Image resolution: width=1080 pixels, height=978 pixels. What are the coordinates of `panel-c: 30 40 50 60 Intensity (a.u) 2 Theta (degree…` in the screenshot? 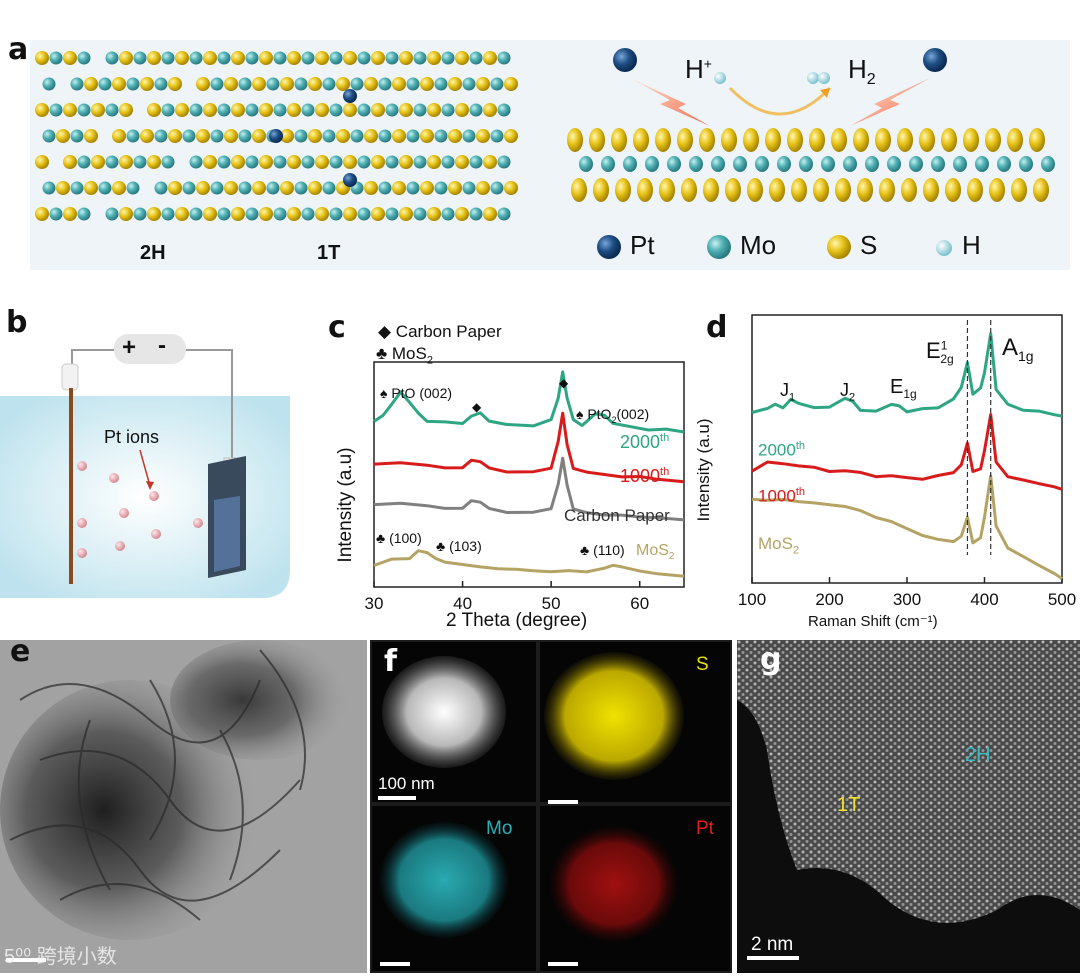 It's located at (495, 475).